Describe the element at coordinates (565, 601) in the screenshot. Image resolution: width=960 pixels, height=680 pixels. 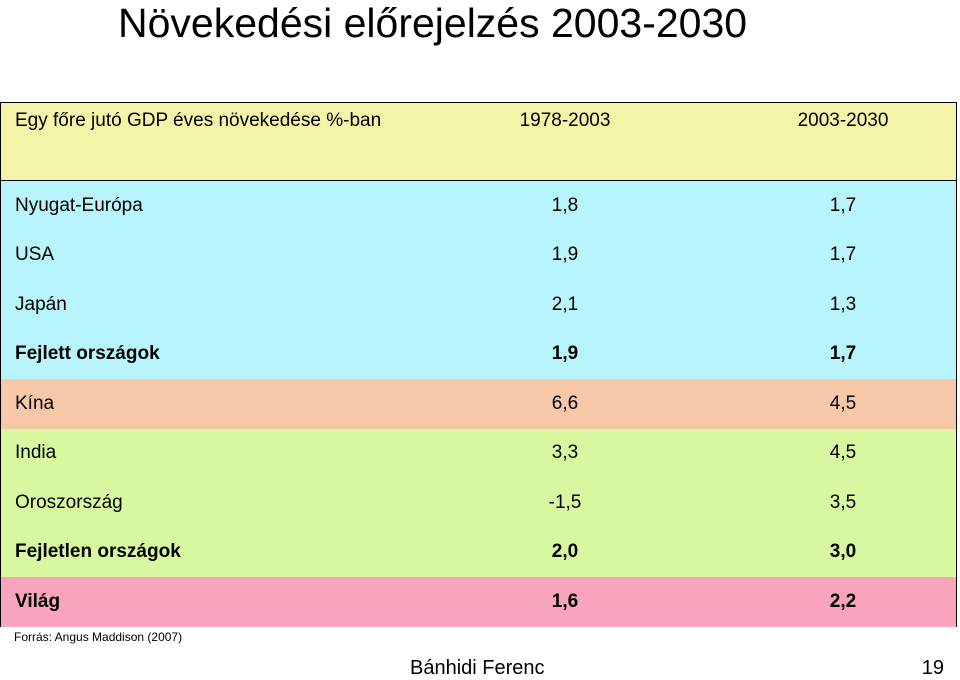
I see `value-1978-2003: 1,6` at that location.